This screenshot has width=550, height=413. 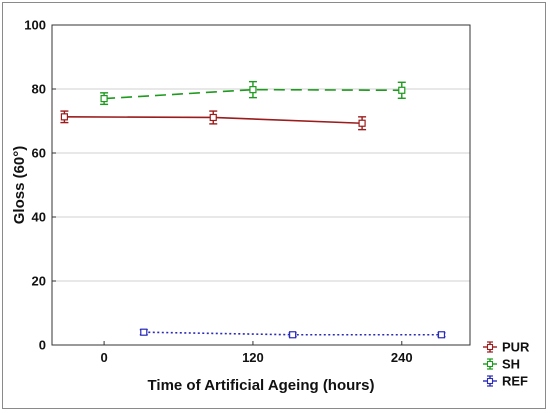 What do you see at coordinates (261, 385) in the screenshot?
I see `x-axis-title: Time of Artificial Ageing (hours)` at bounding box center [261, 385].